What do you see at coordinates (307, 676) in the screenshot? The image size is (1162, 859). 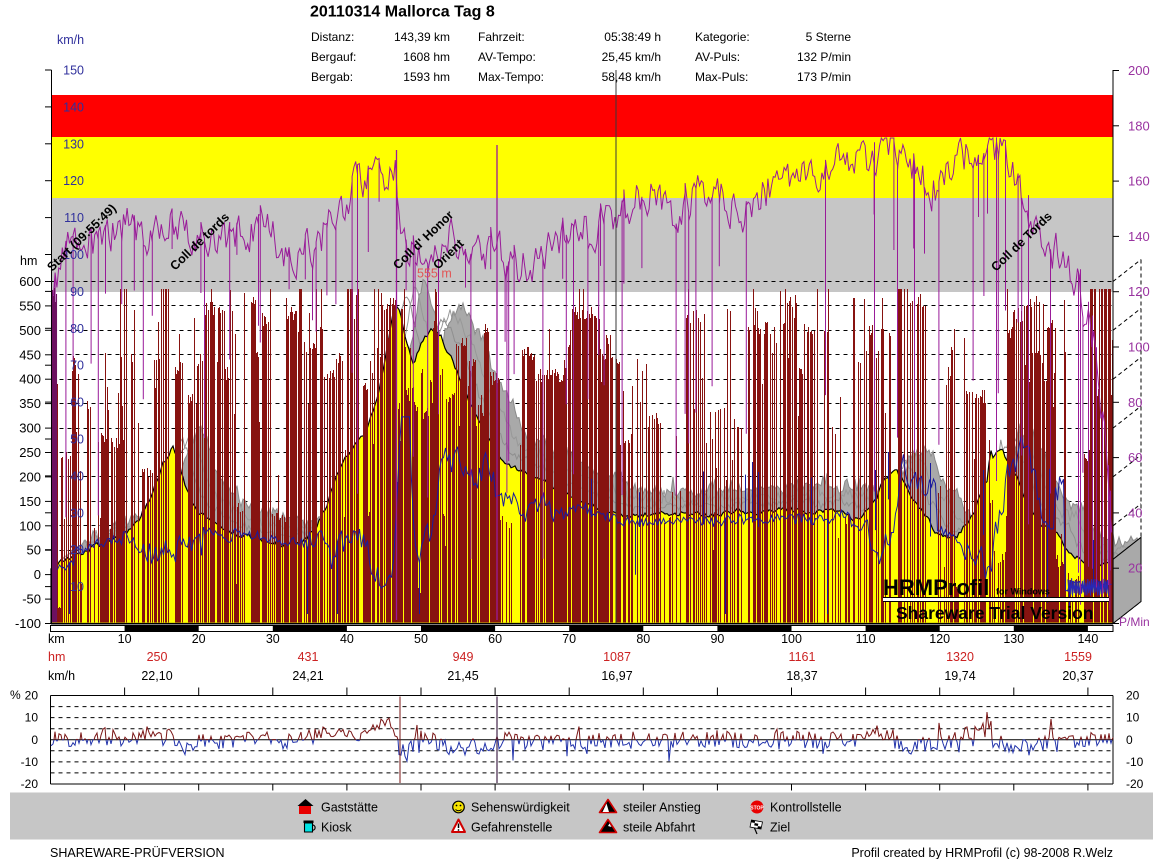 I see `svg-text: 24,21` at bounding box center [307, 676].